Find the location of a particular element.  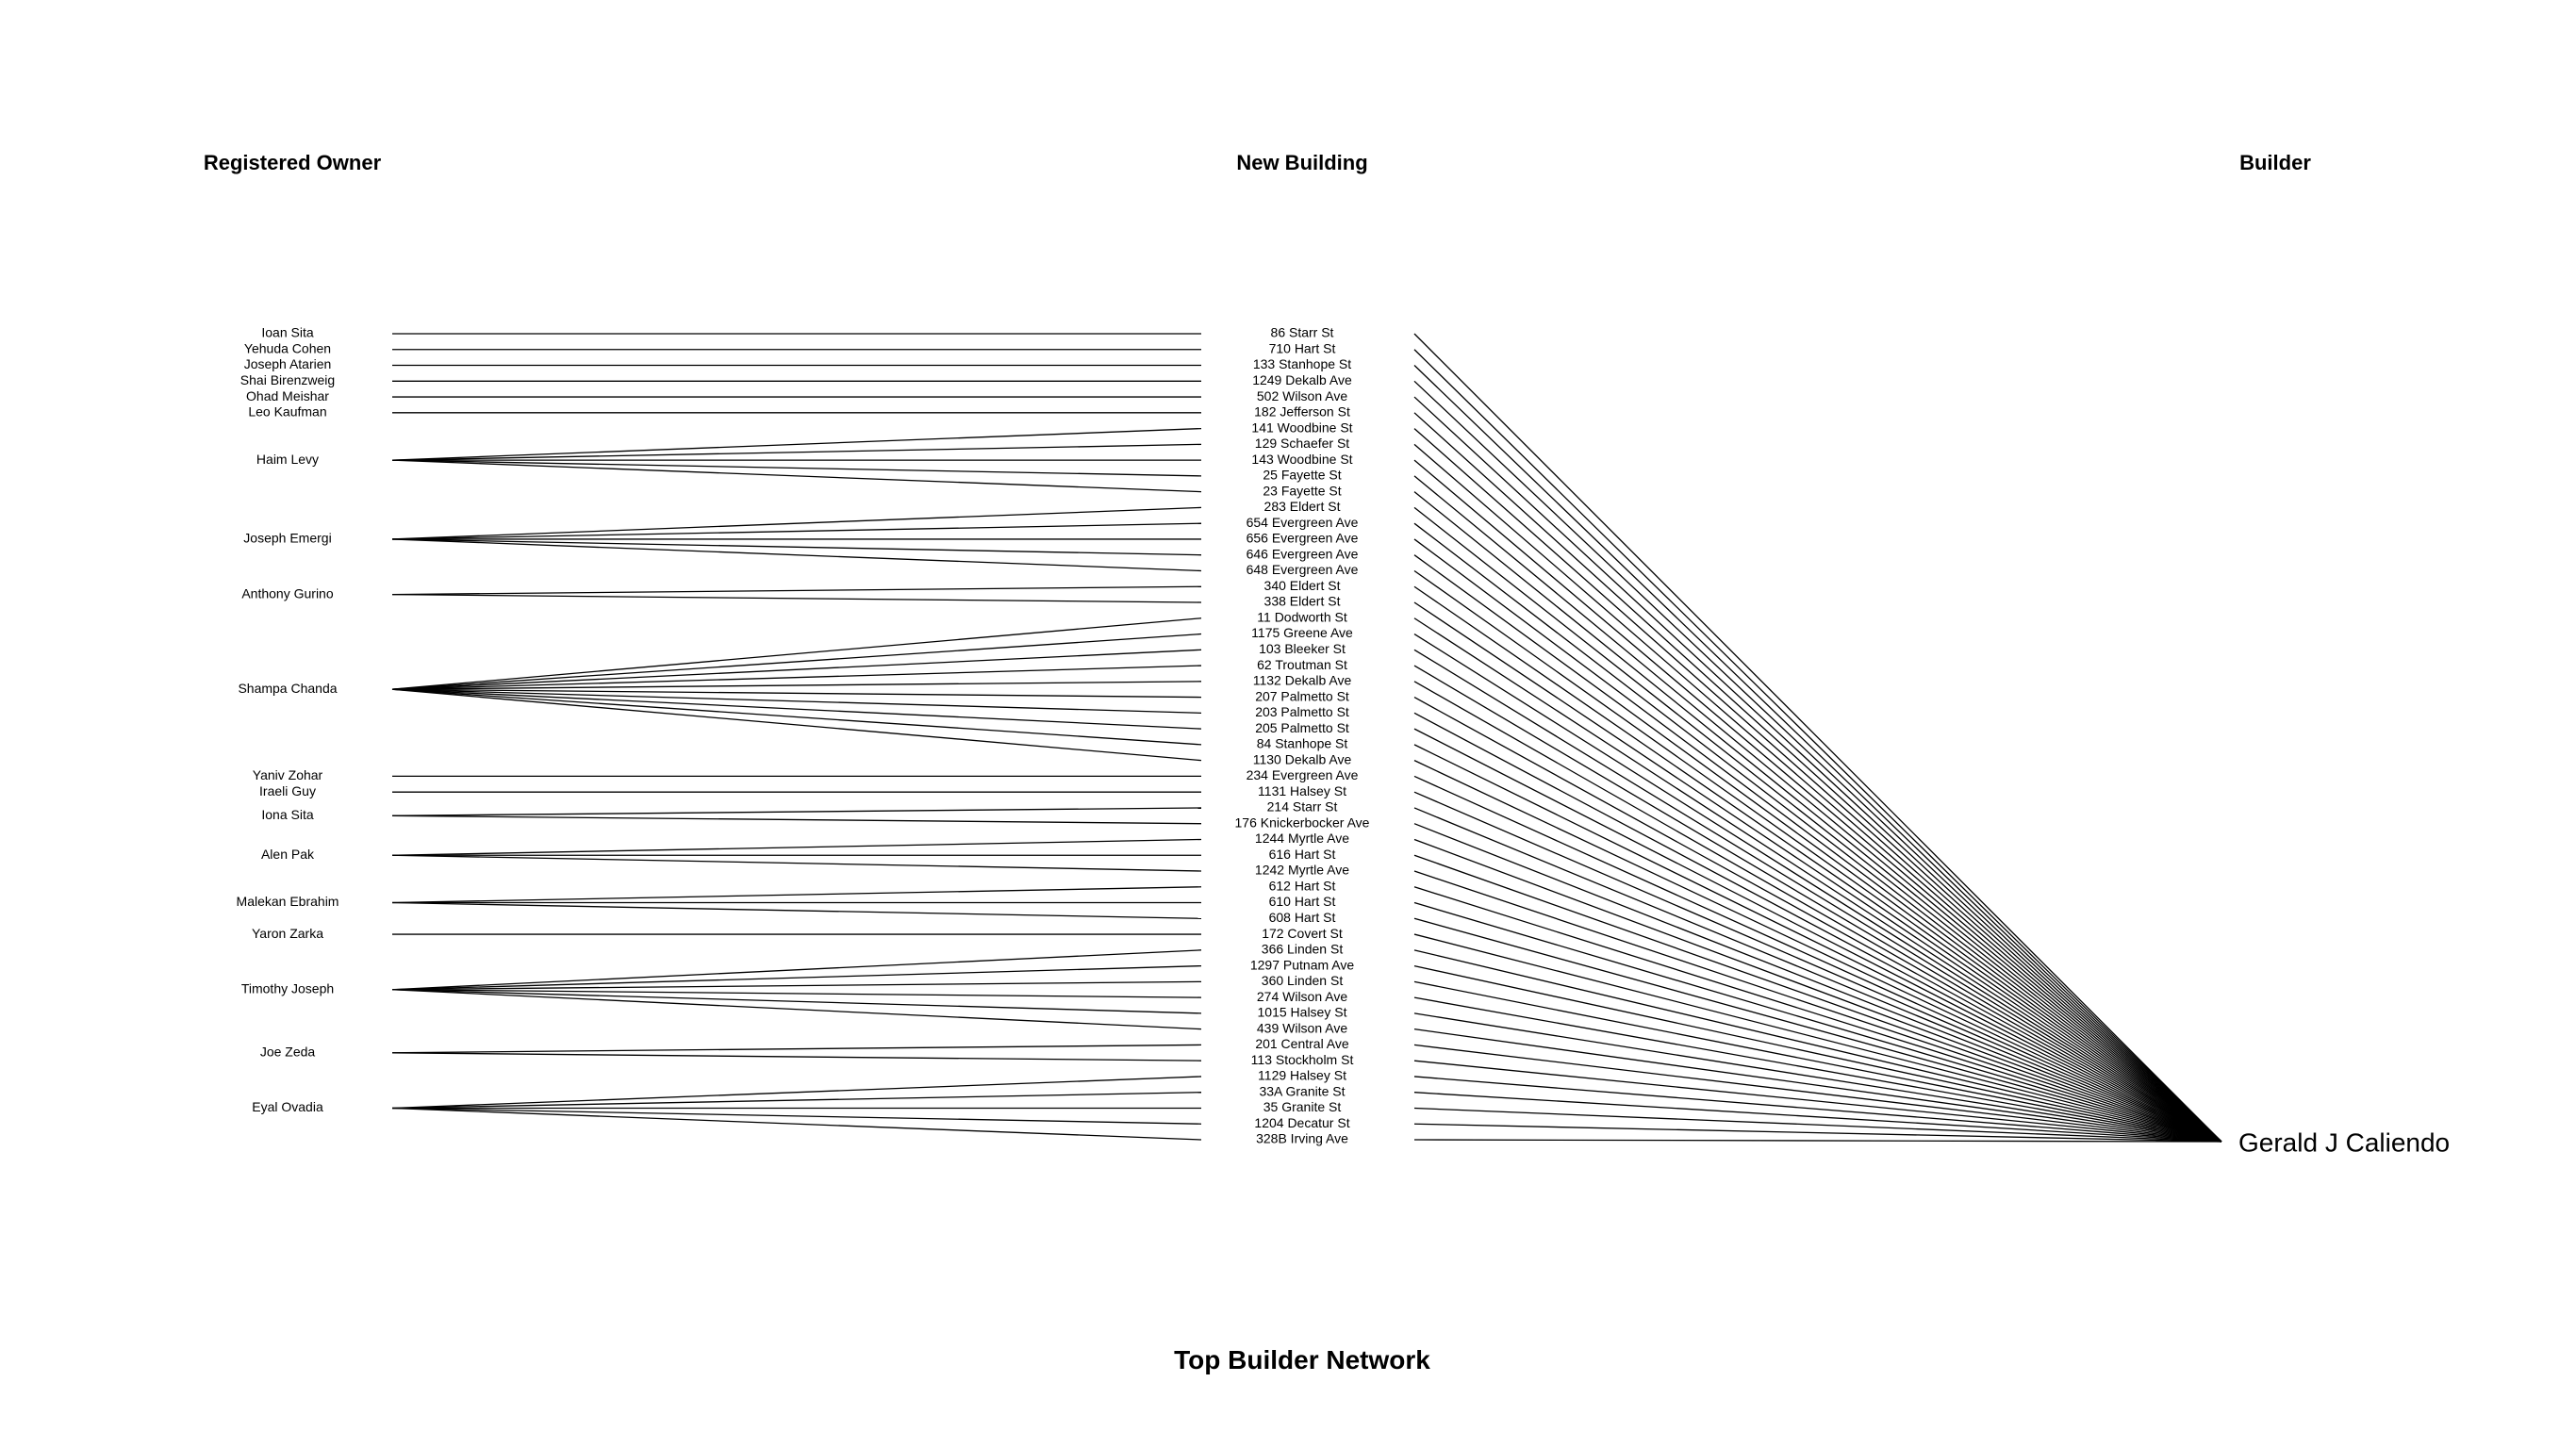

builder-node-label: Gerald J Caliendo is located at coordinates (2344, 1142).